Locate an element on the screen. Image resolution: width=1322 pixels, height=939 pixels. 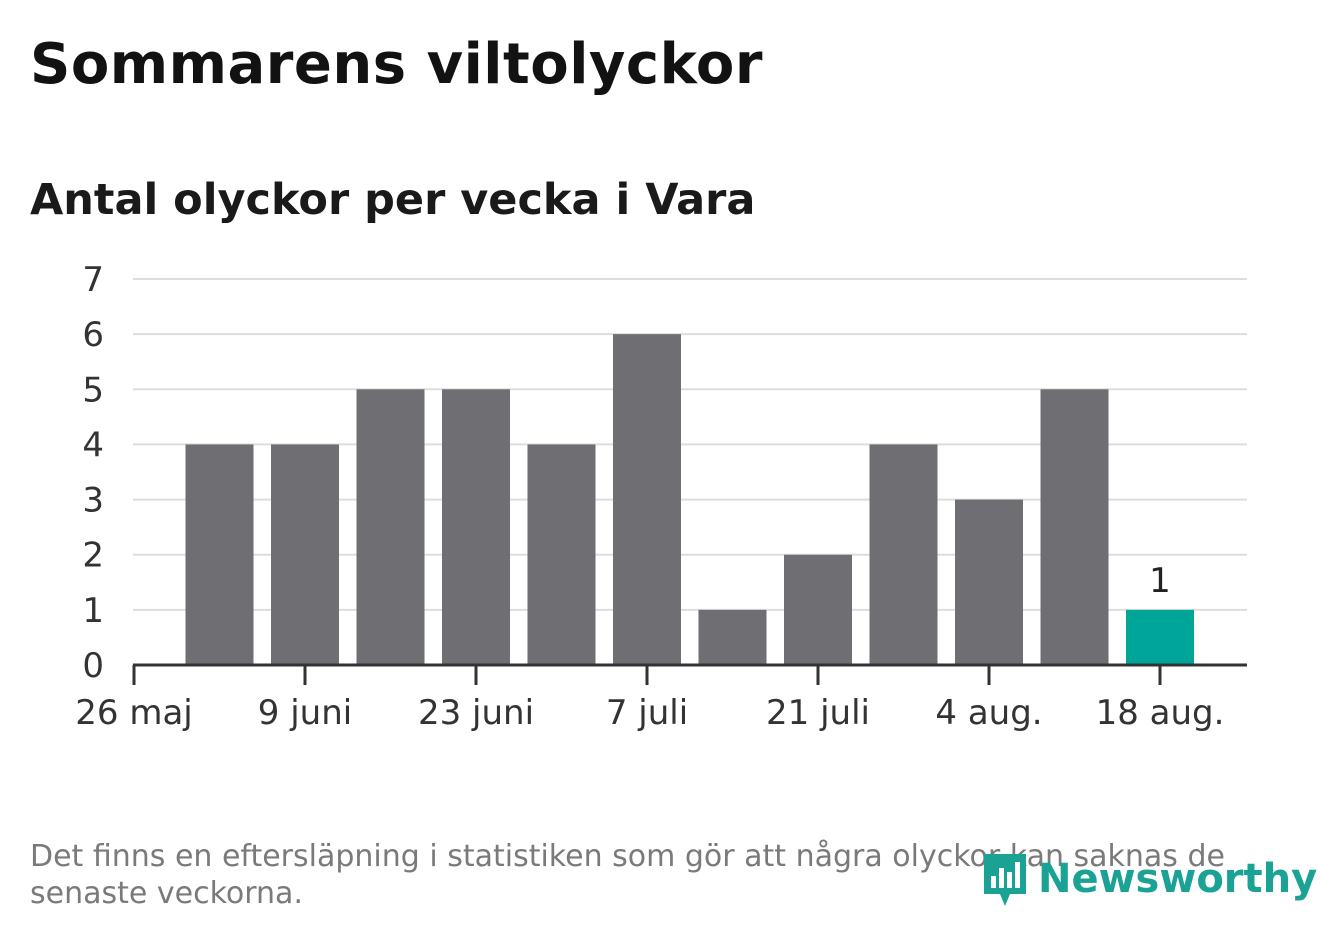
y-tick-label: 1 is located at coordinates (93, 611).